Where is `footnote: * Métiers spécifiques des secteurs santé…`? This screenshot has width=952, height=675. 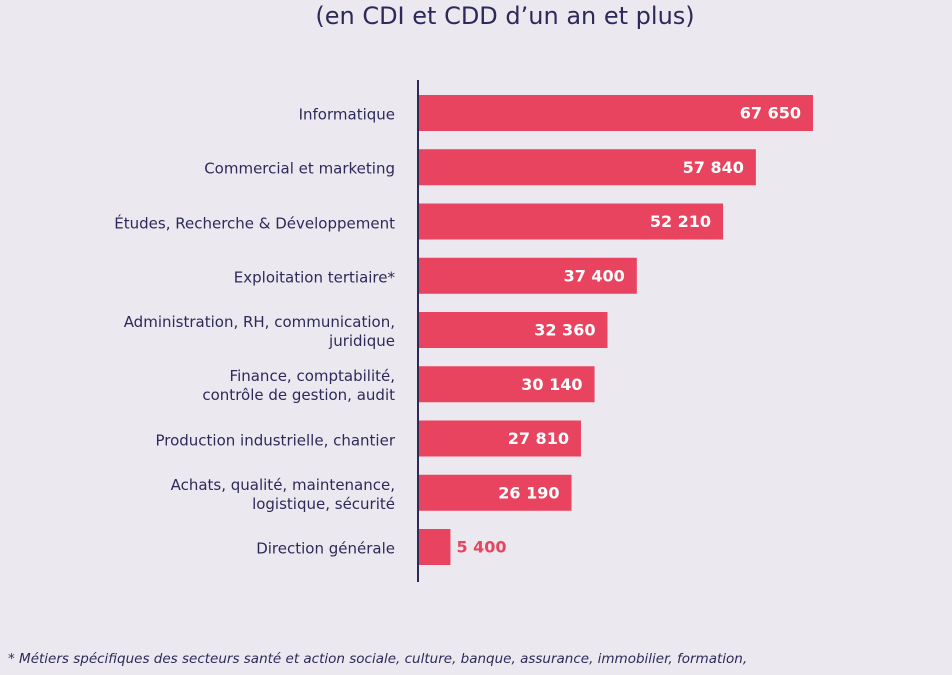
footnote: * Métiers spécifiques des secteurs santé… is located at coordinates (378, 659).